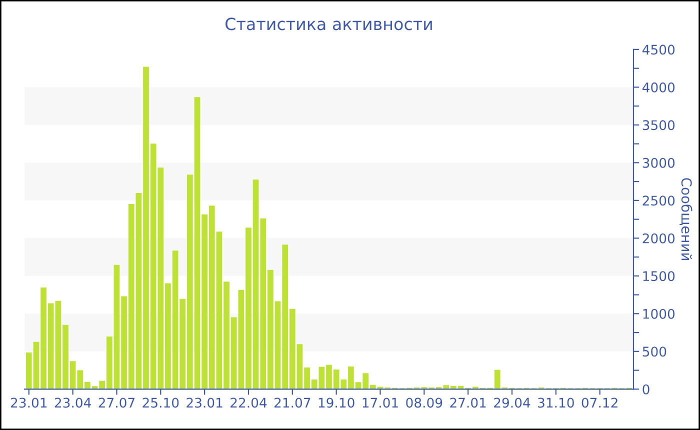  Describe the element at coordinates (600, 403) in the screenshot. I see `x-tick-label: 07.12` at that location.